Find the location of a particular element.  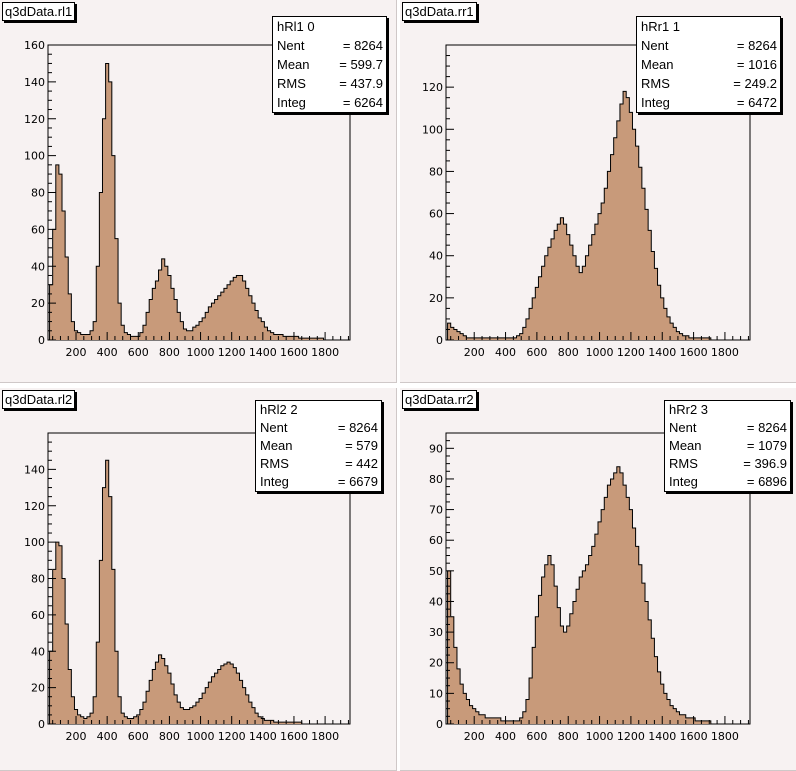

y-tick-label: 70 is located at coordinates (436, 510).